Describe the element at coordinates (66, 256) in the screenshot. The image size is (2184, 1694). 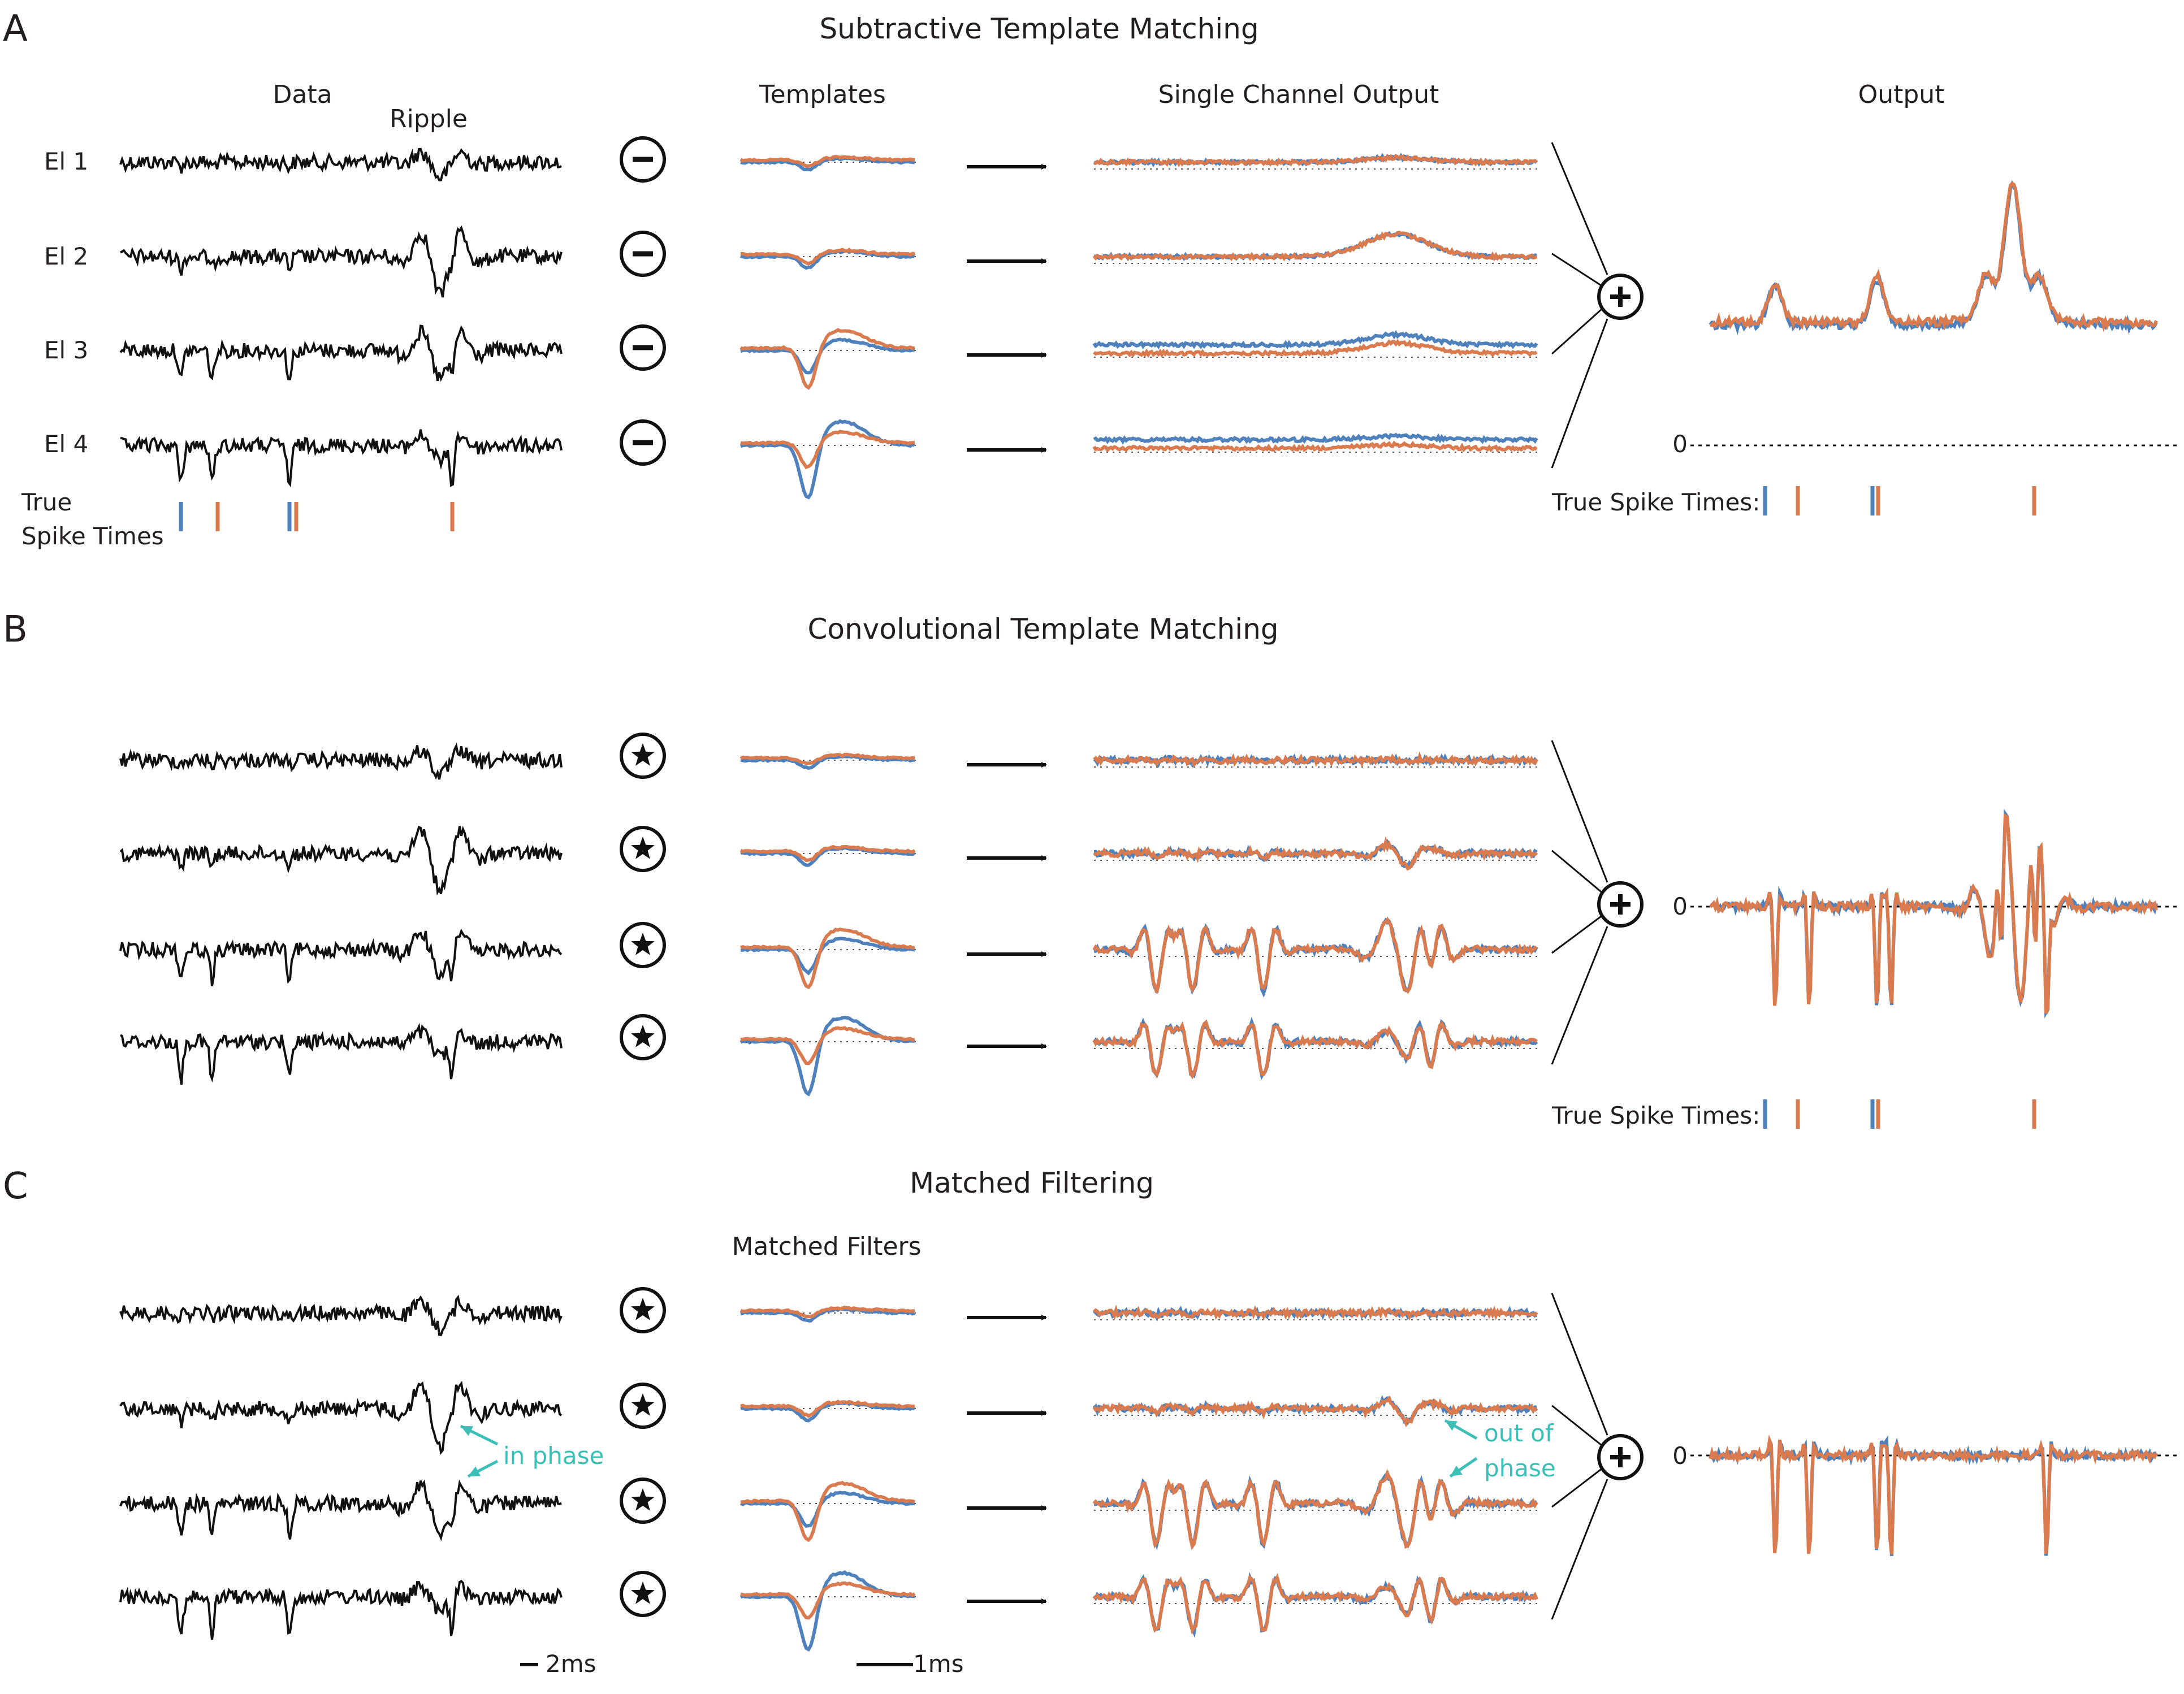
I see `electrode-label-2: El 2` at that location.